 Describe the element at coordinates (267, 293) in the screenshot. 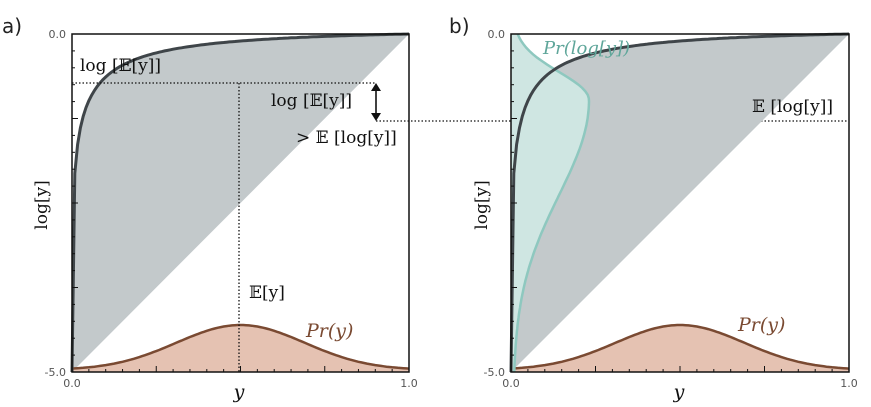

I see `panel-a-mean-y-label: 𝔼[y]` at that location.